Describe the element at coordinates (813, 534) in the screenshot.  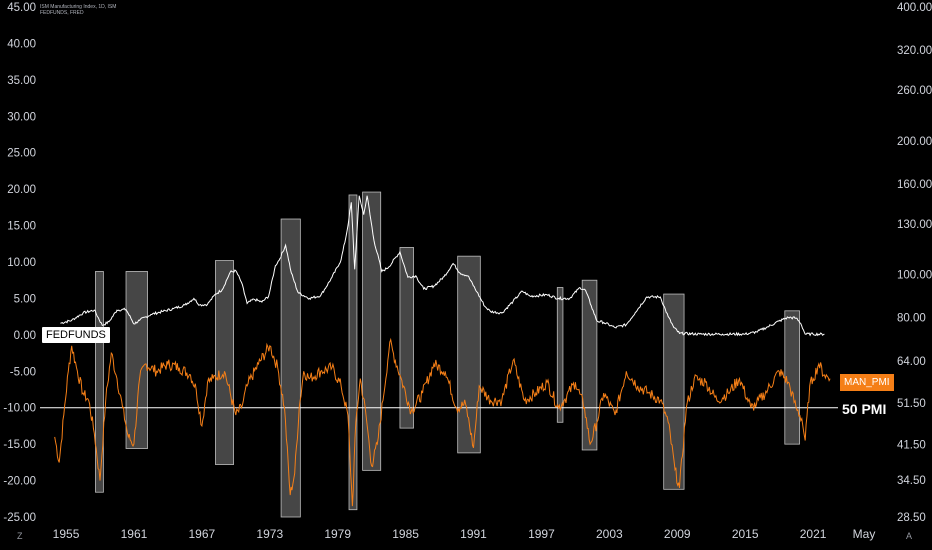
I see `x-tick-label: 2021` at that location.